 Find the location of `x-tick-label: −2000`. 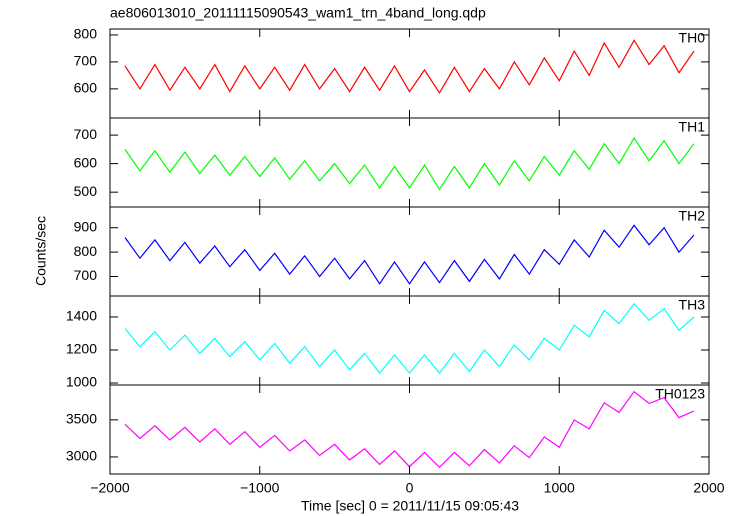

x-tick-label: −2000 is located at coordinates (110, 488).